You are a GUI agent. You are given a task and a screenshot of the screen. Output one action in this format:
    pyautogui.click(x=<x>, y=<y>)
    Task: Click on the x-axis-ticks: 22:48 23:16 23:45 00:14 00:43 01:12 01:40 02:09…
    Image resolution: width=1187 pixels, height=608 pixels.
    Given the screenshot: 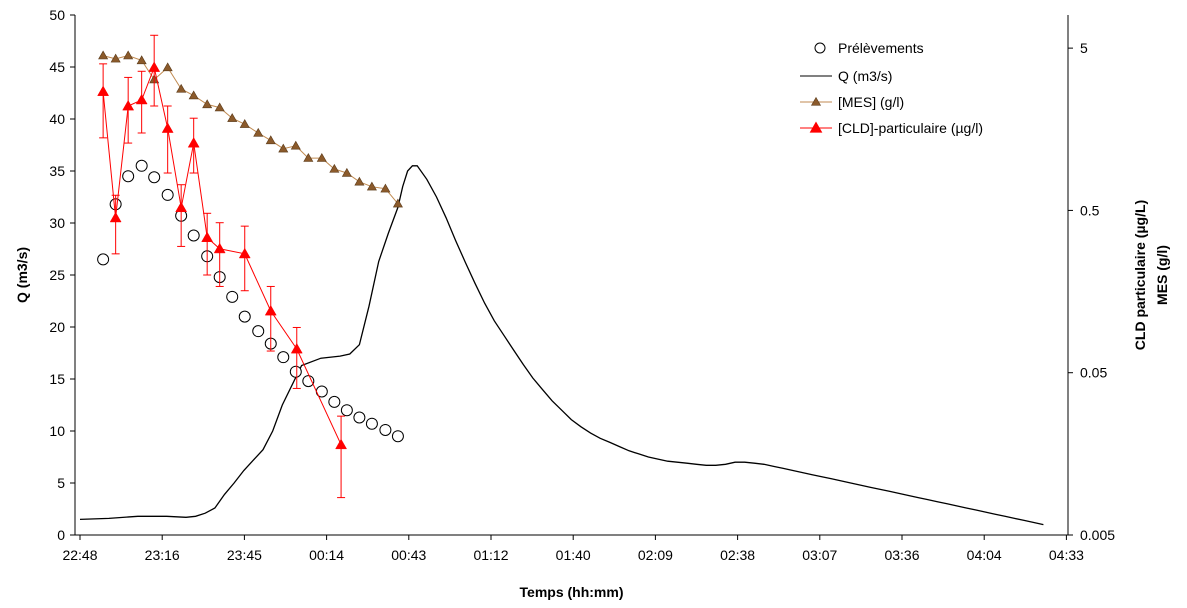 What is the action you would take?
    pyautogui.click(x=573, y=549)
    